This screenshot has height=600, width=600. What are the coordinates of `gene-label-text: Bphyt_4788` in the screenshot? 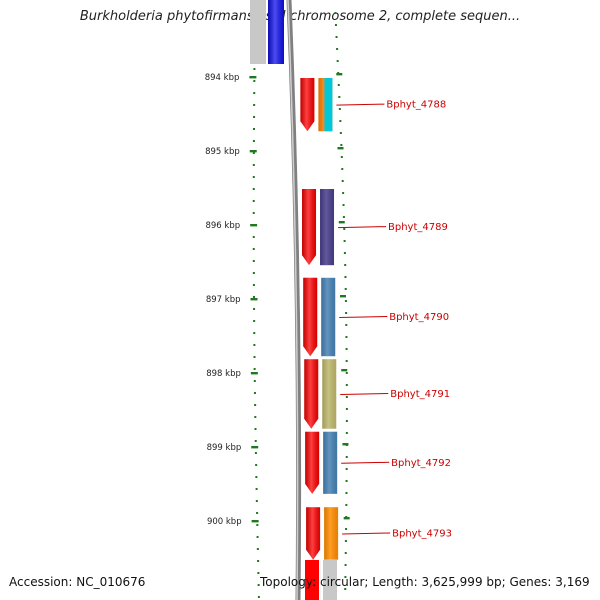 It's located at (416, 105).